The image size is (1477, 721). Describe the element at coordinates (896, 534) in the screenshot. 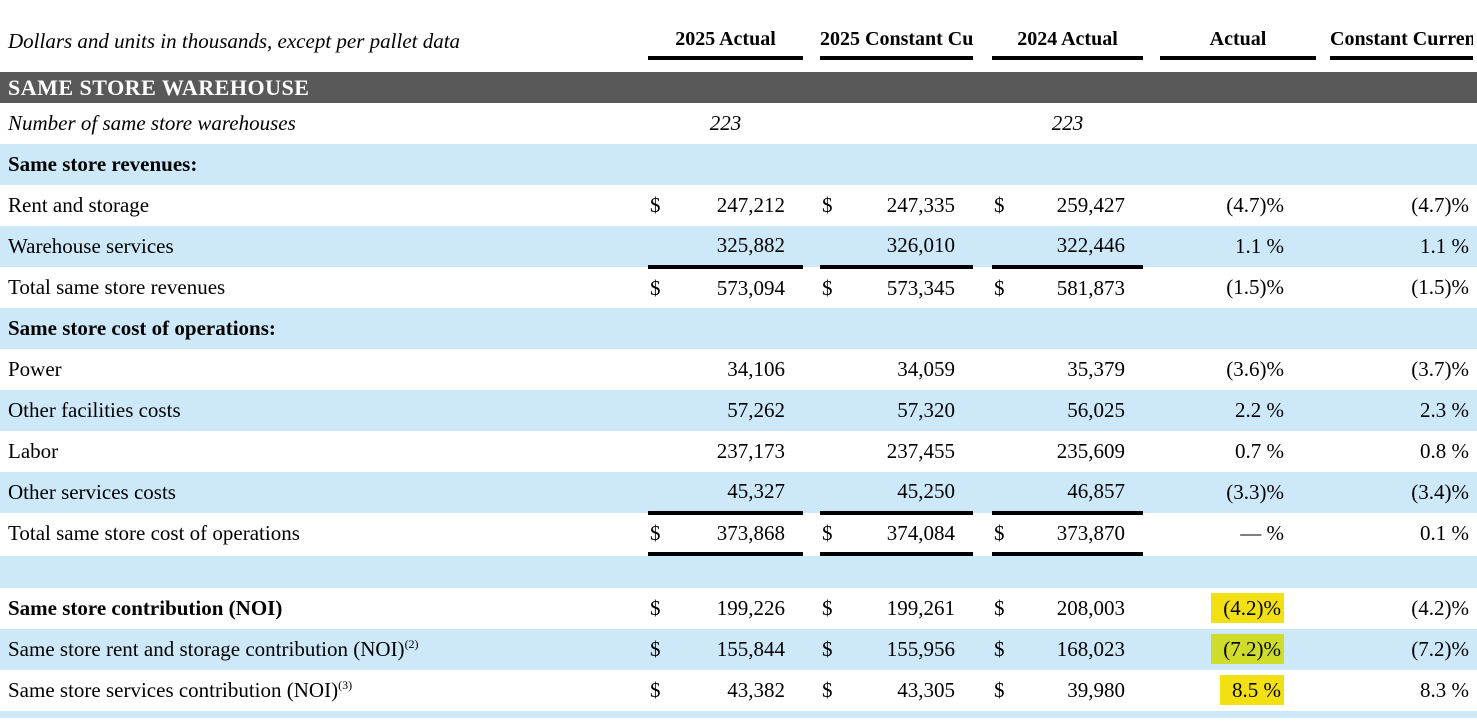

I see `money-cell: $374,084` at that location.